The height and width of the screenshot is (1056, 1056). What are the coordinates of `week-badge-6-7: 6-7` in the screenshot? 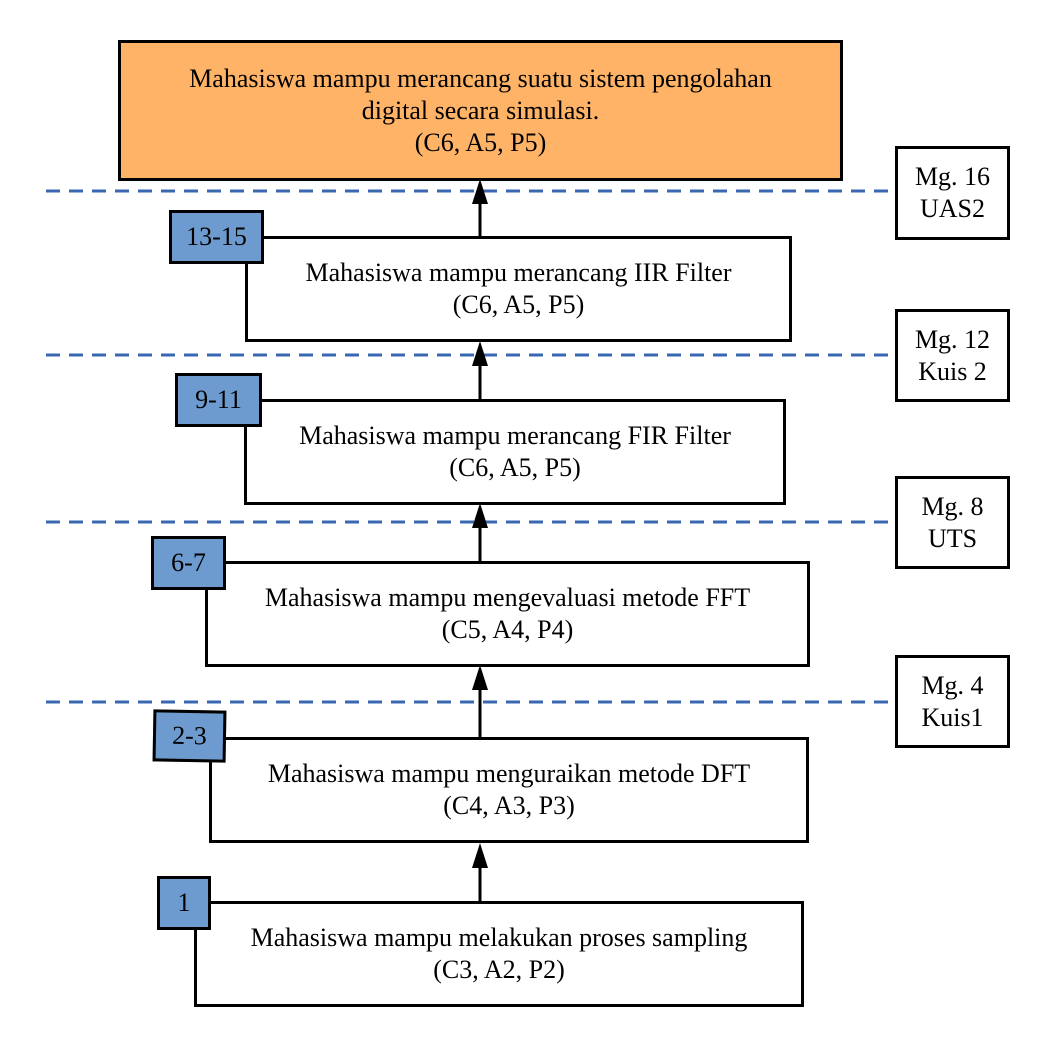 It's located at (188, 563).